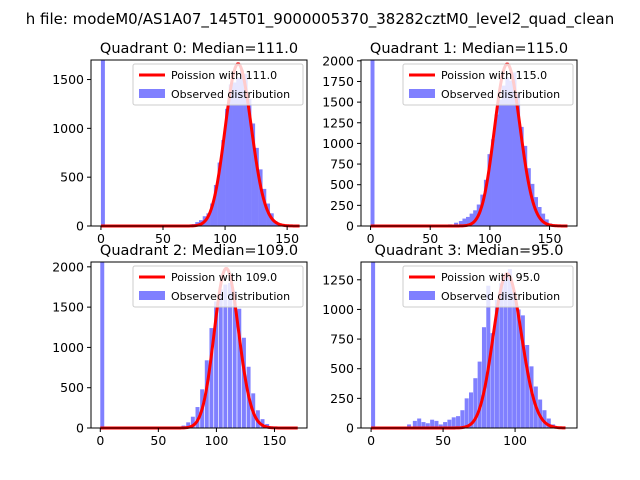 Image resolution: width=640 pixels, height=480 pixels. I want to click on quadrant-title: Quadrant 2: Median=109.0, so click(199, 251).